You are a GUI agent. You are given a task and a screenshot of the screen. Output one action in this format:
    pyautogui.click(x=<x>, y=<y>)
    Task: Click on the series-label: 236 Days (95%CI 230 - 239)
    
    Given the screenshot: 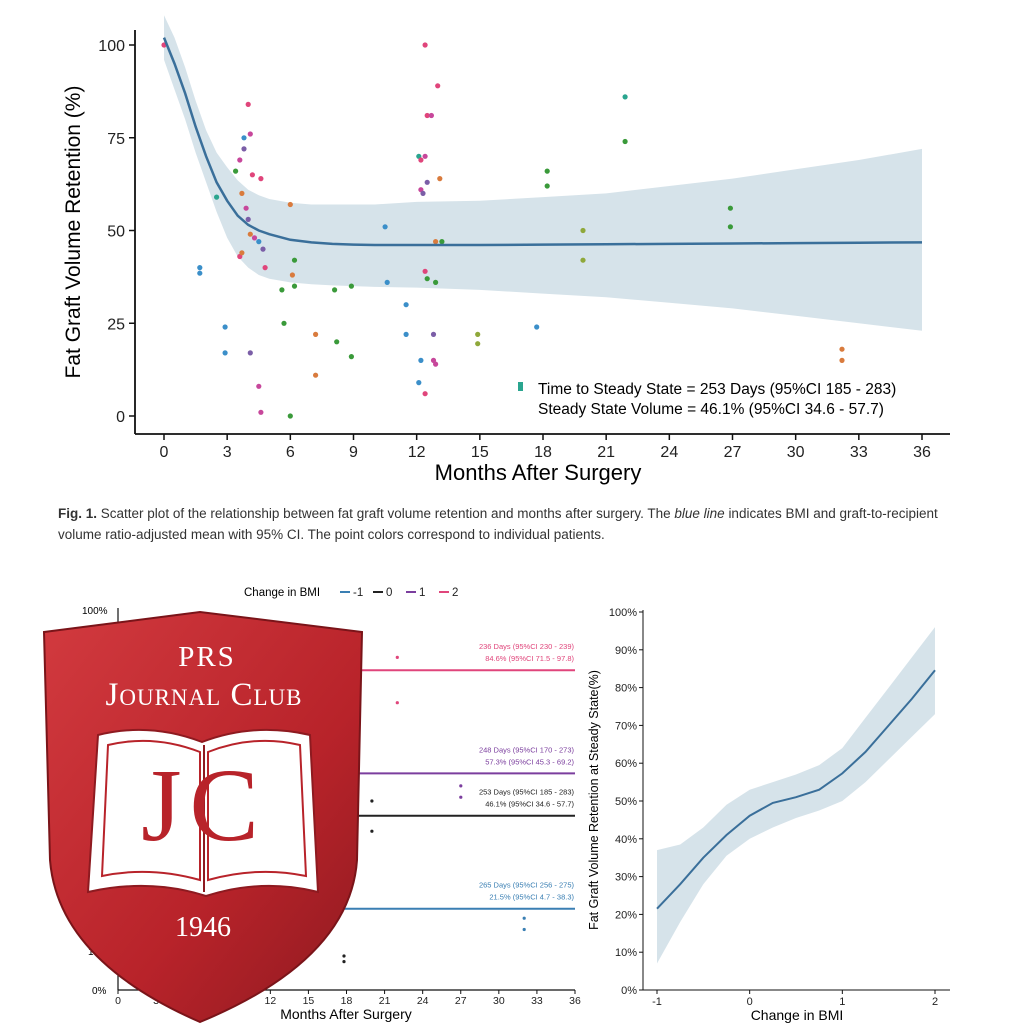 What is the action you would take?
    pyautogui.click(x=527, y=646)
    